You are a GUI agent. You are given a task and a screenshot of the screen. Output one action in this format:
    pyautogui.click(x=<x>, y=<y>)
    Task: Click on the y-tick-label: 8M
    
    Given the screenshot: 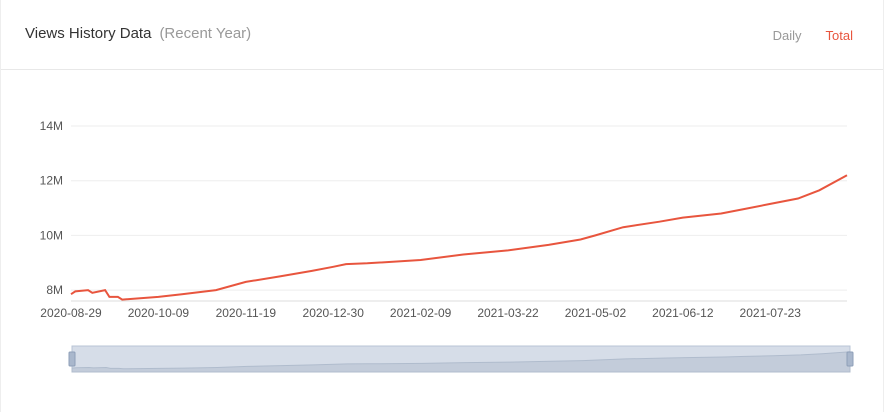 What is the action you would take?
    pyautogui.click(x=54, y=290)
    